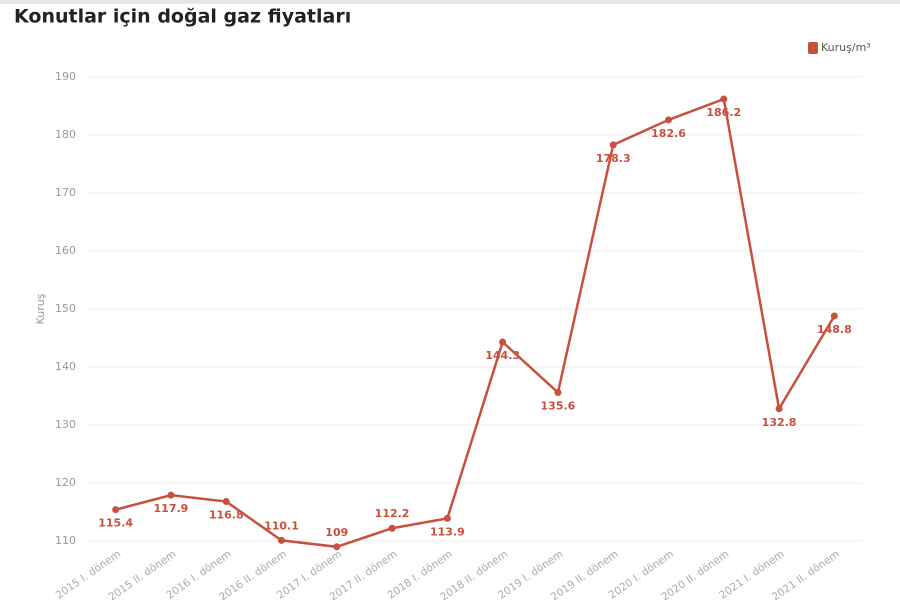  Describe the element at coordinates (392, 513) in the screenshot. I see `data-label: 112.2` at that location.